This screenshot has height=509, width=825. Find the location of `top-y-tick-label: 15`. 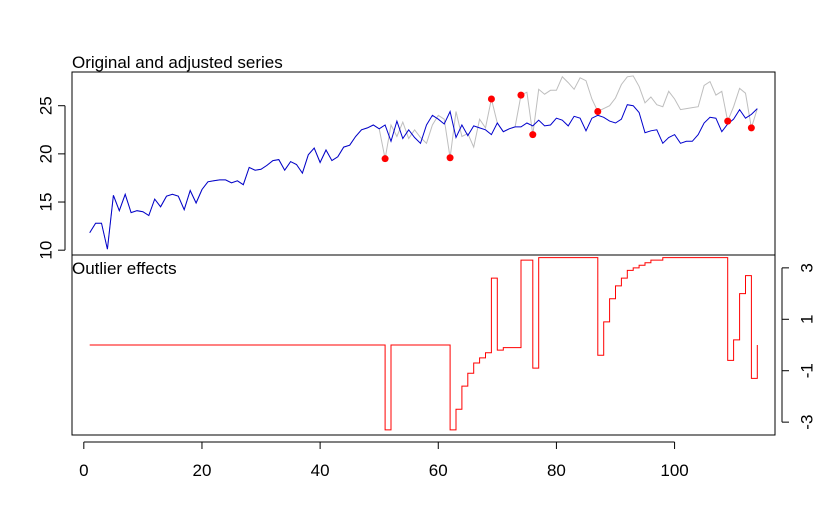

top-y-tick-label: 15 is located at coordinates (46, 202).